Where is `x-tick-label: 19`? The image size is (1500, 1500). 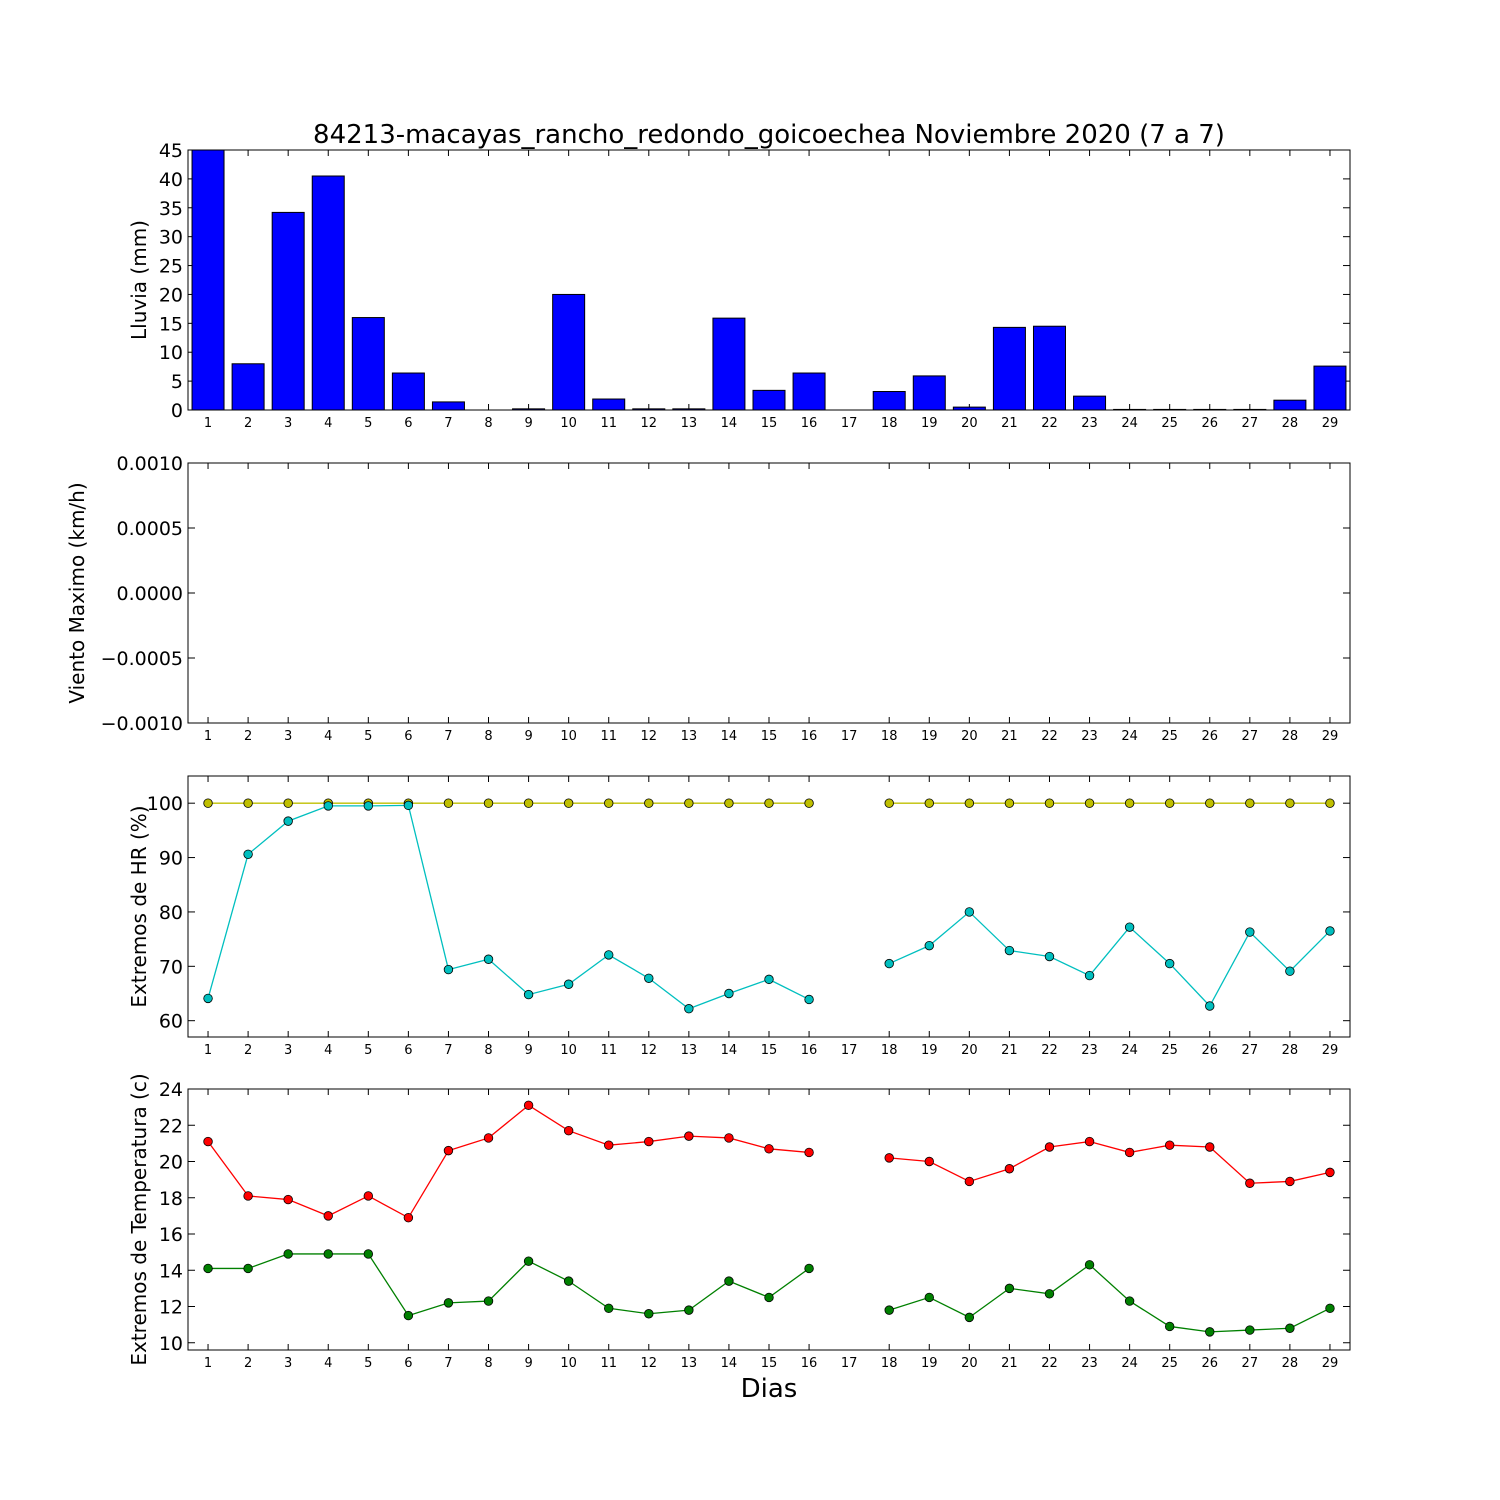
x-tick-label: 19 is located at coordinates (929, 1363).